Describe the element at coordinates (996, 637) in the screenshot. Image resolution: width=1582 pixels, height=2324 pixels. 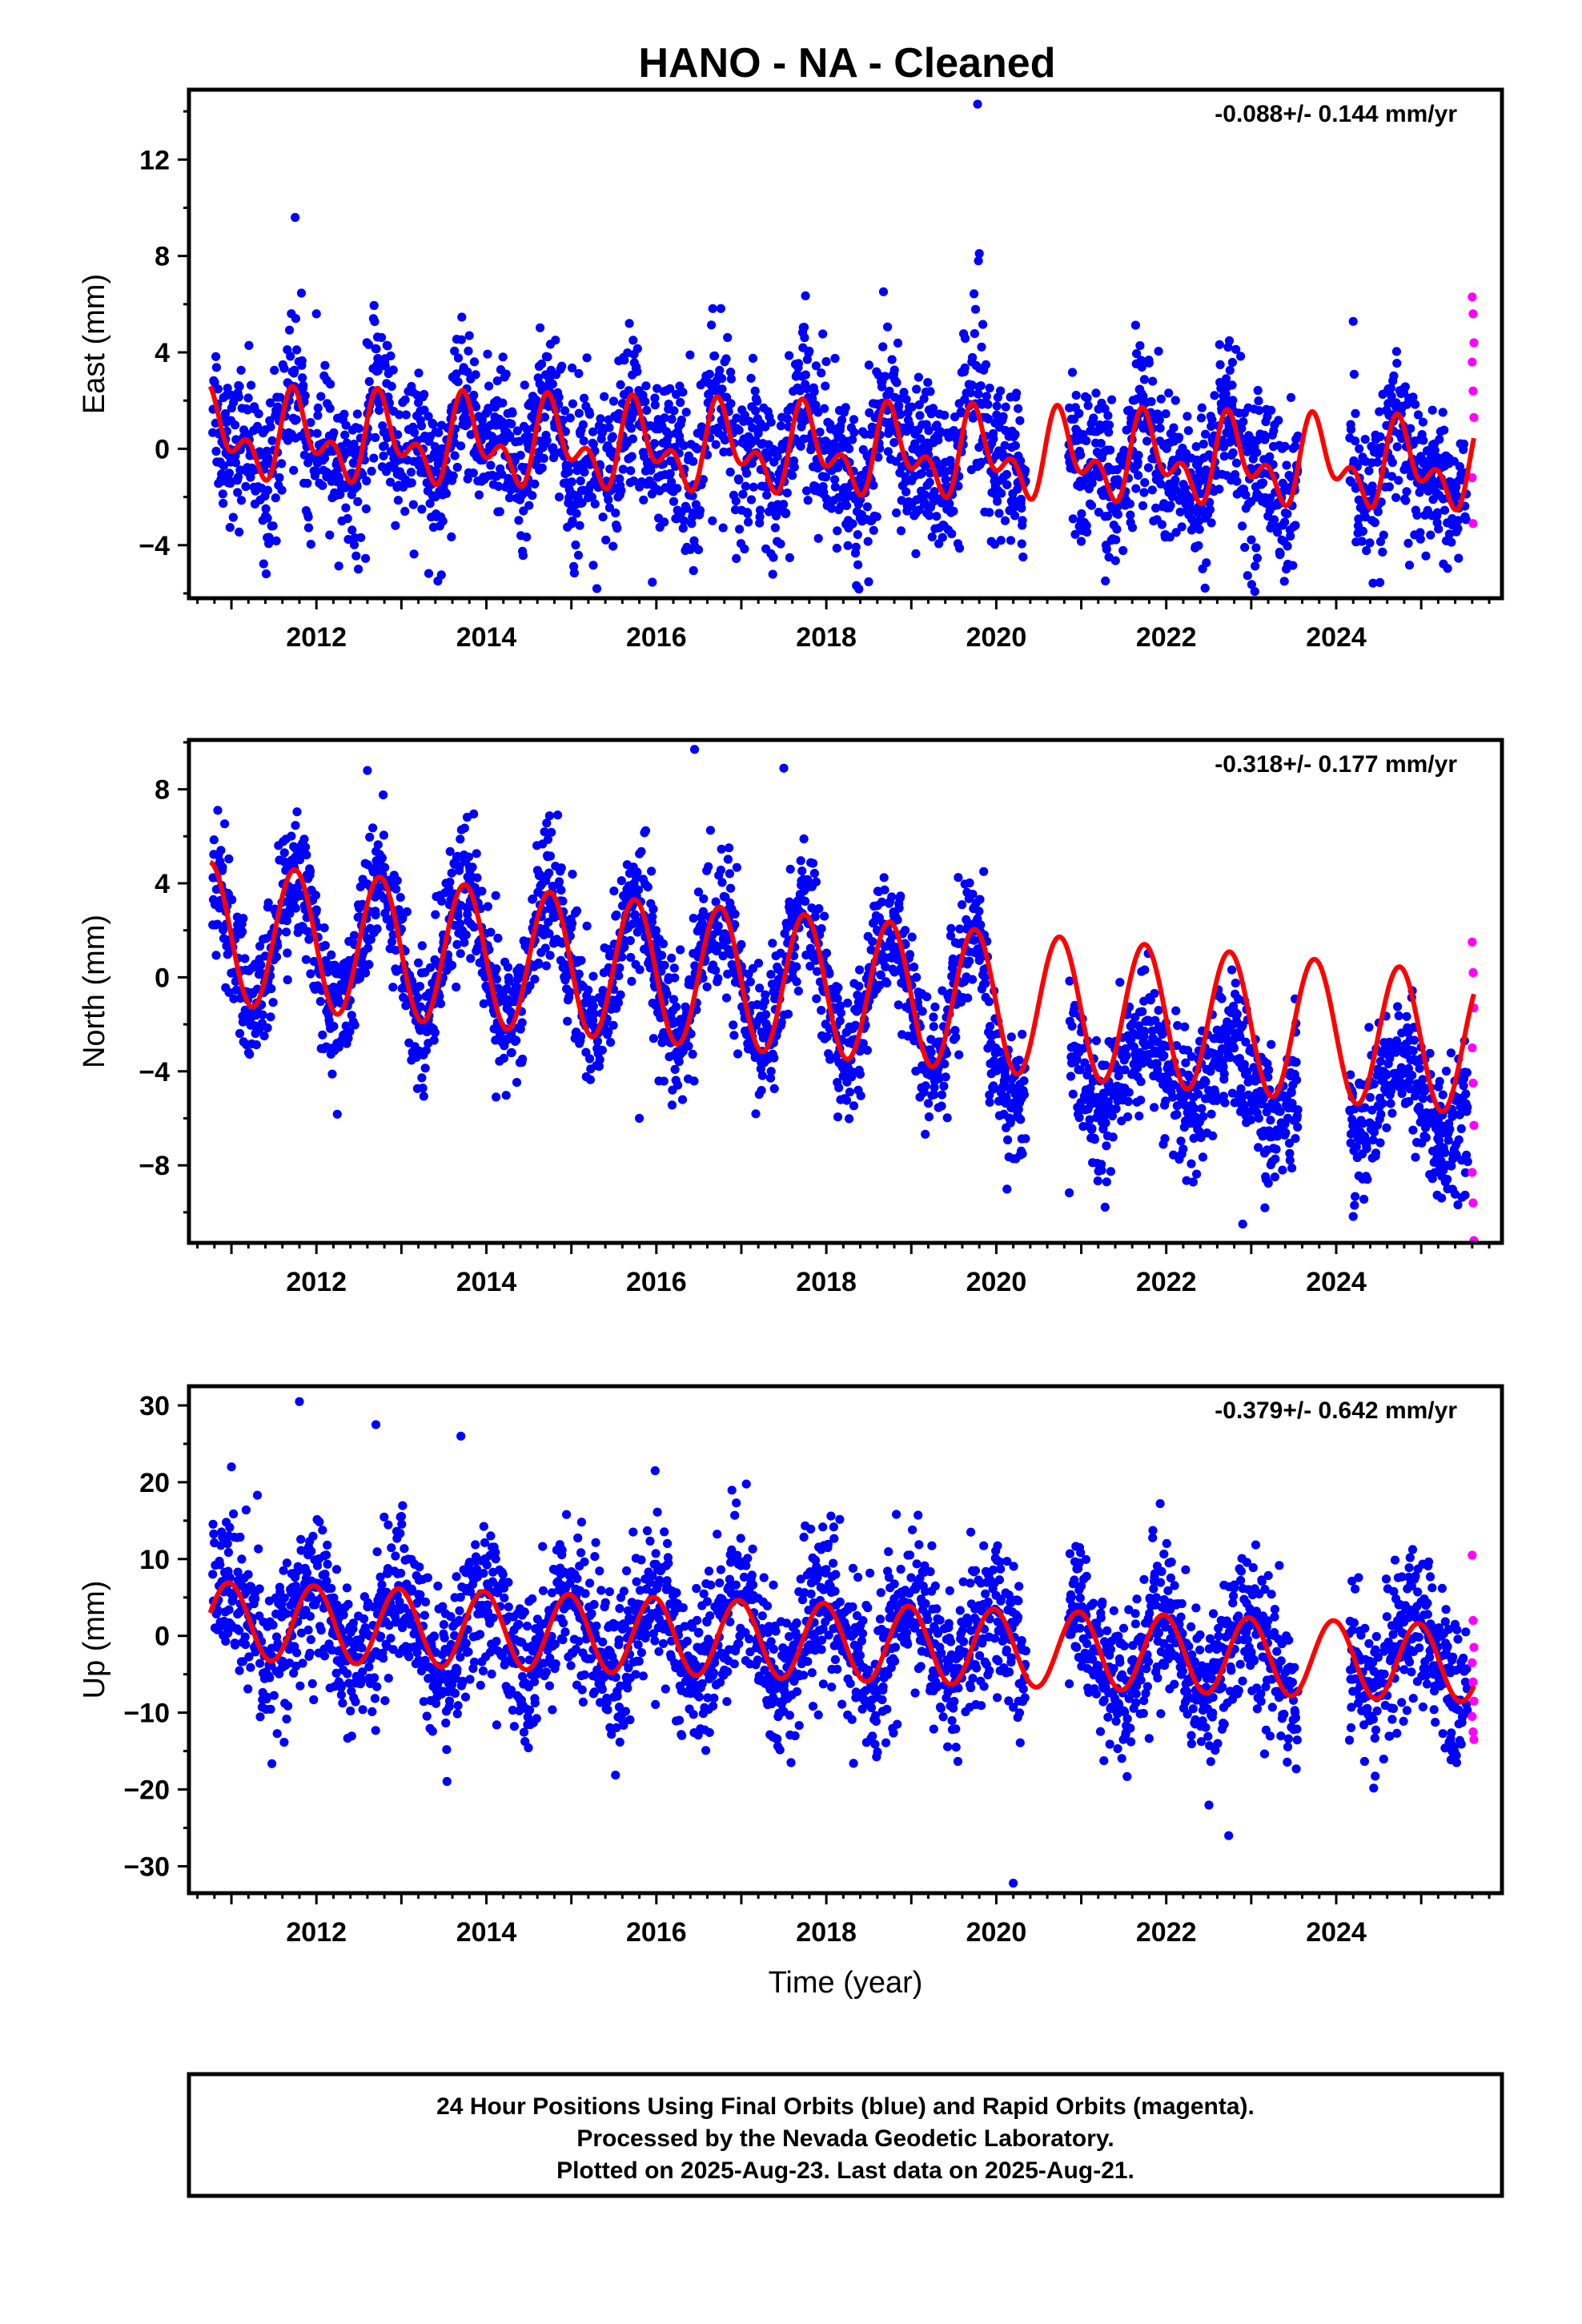
I see `x-tick-label: 2020` at that location.